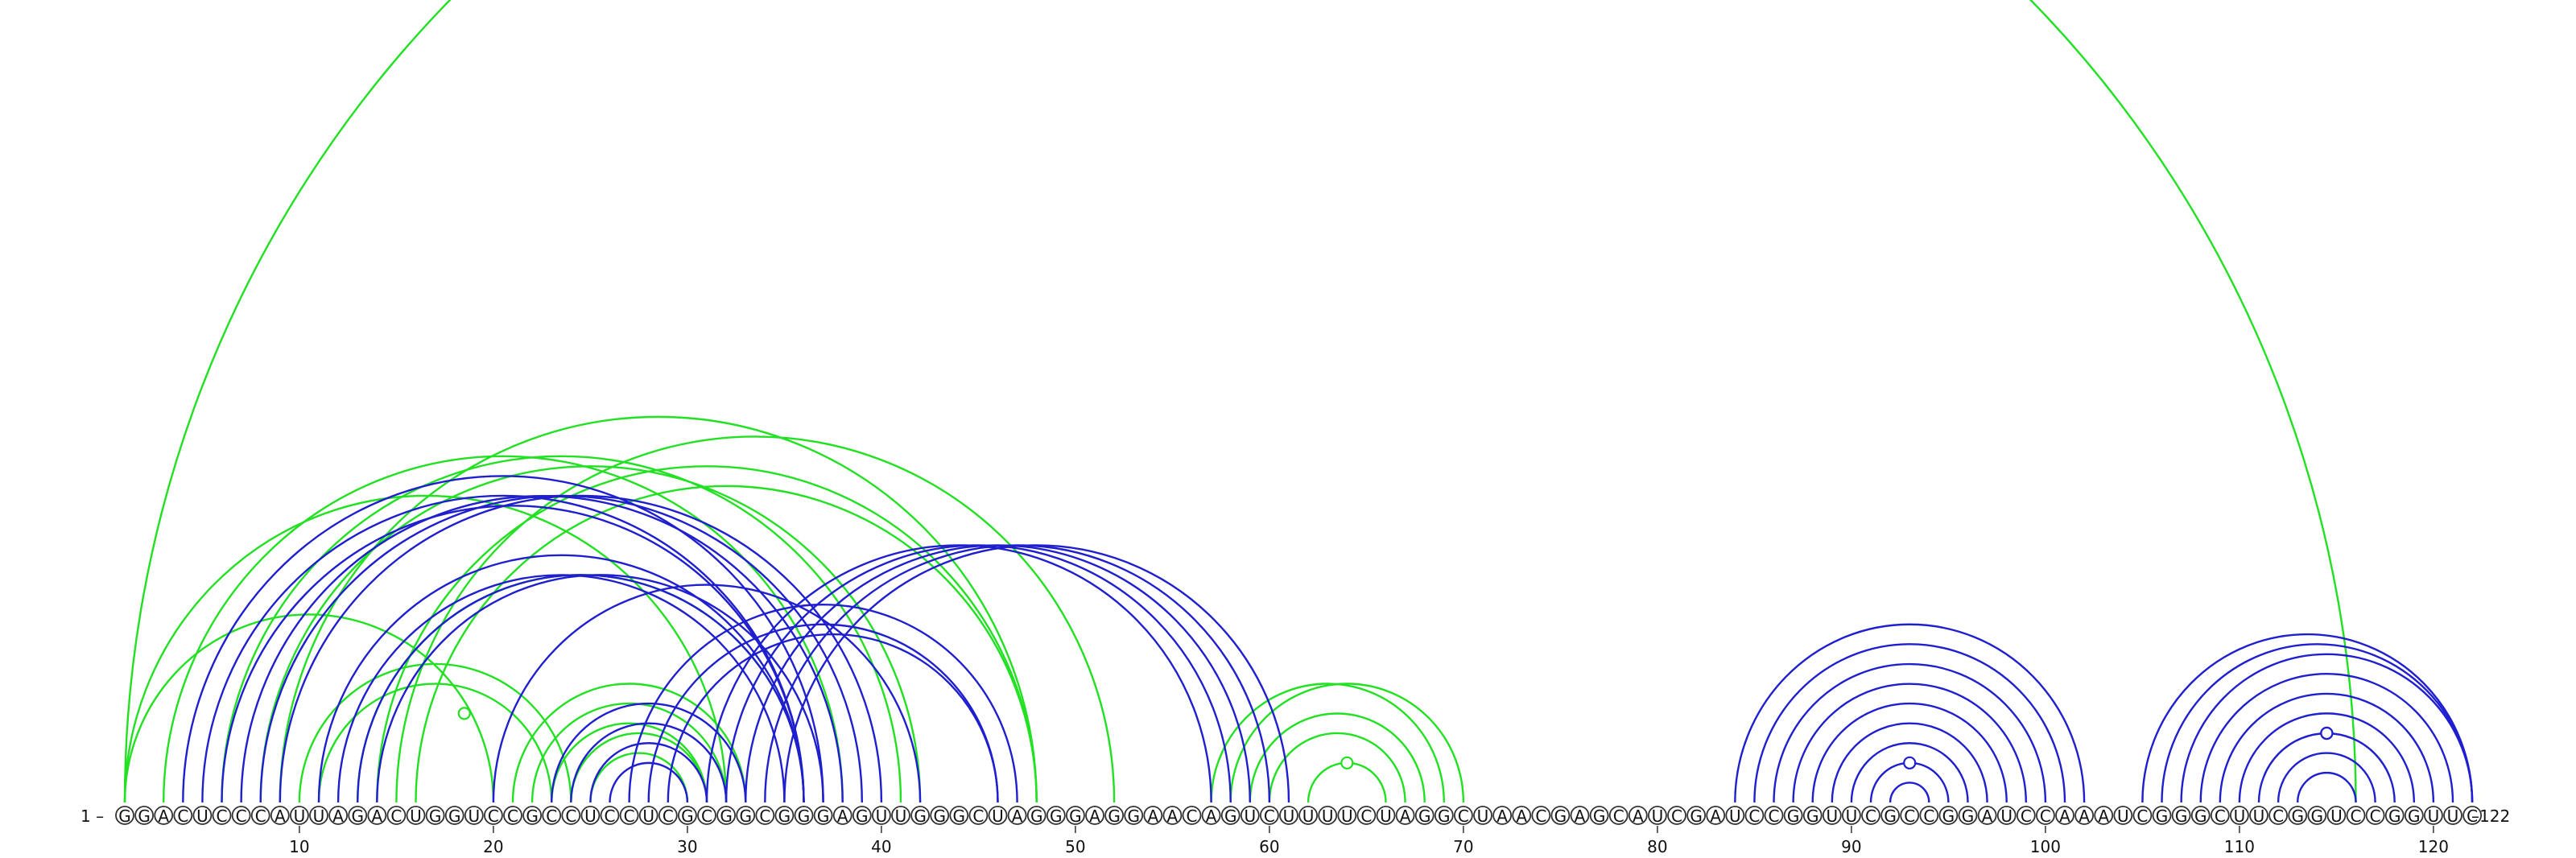  What do you see at coordinates (1851, 847) in the screenshot?
I see `tick-label: 90` at bounding box center [1851, 847].